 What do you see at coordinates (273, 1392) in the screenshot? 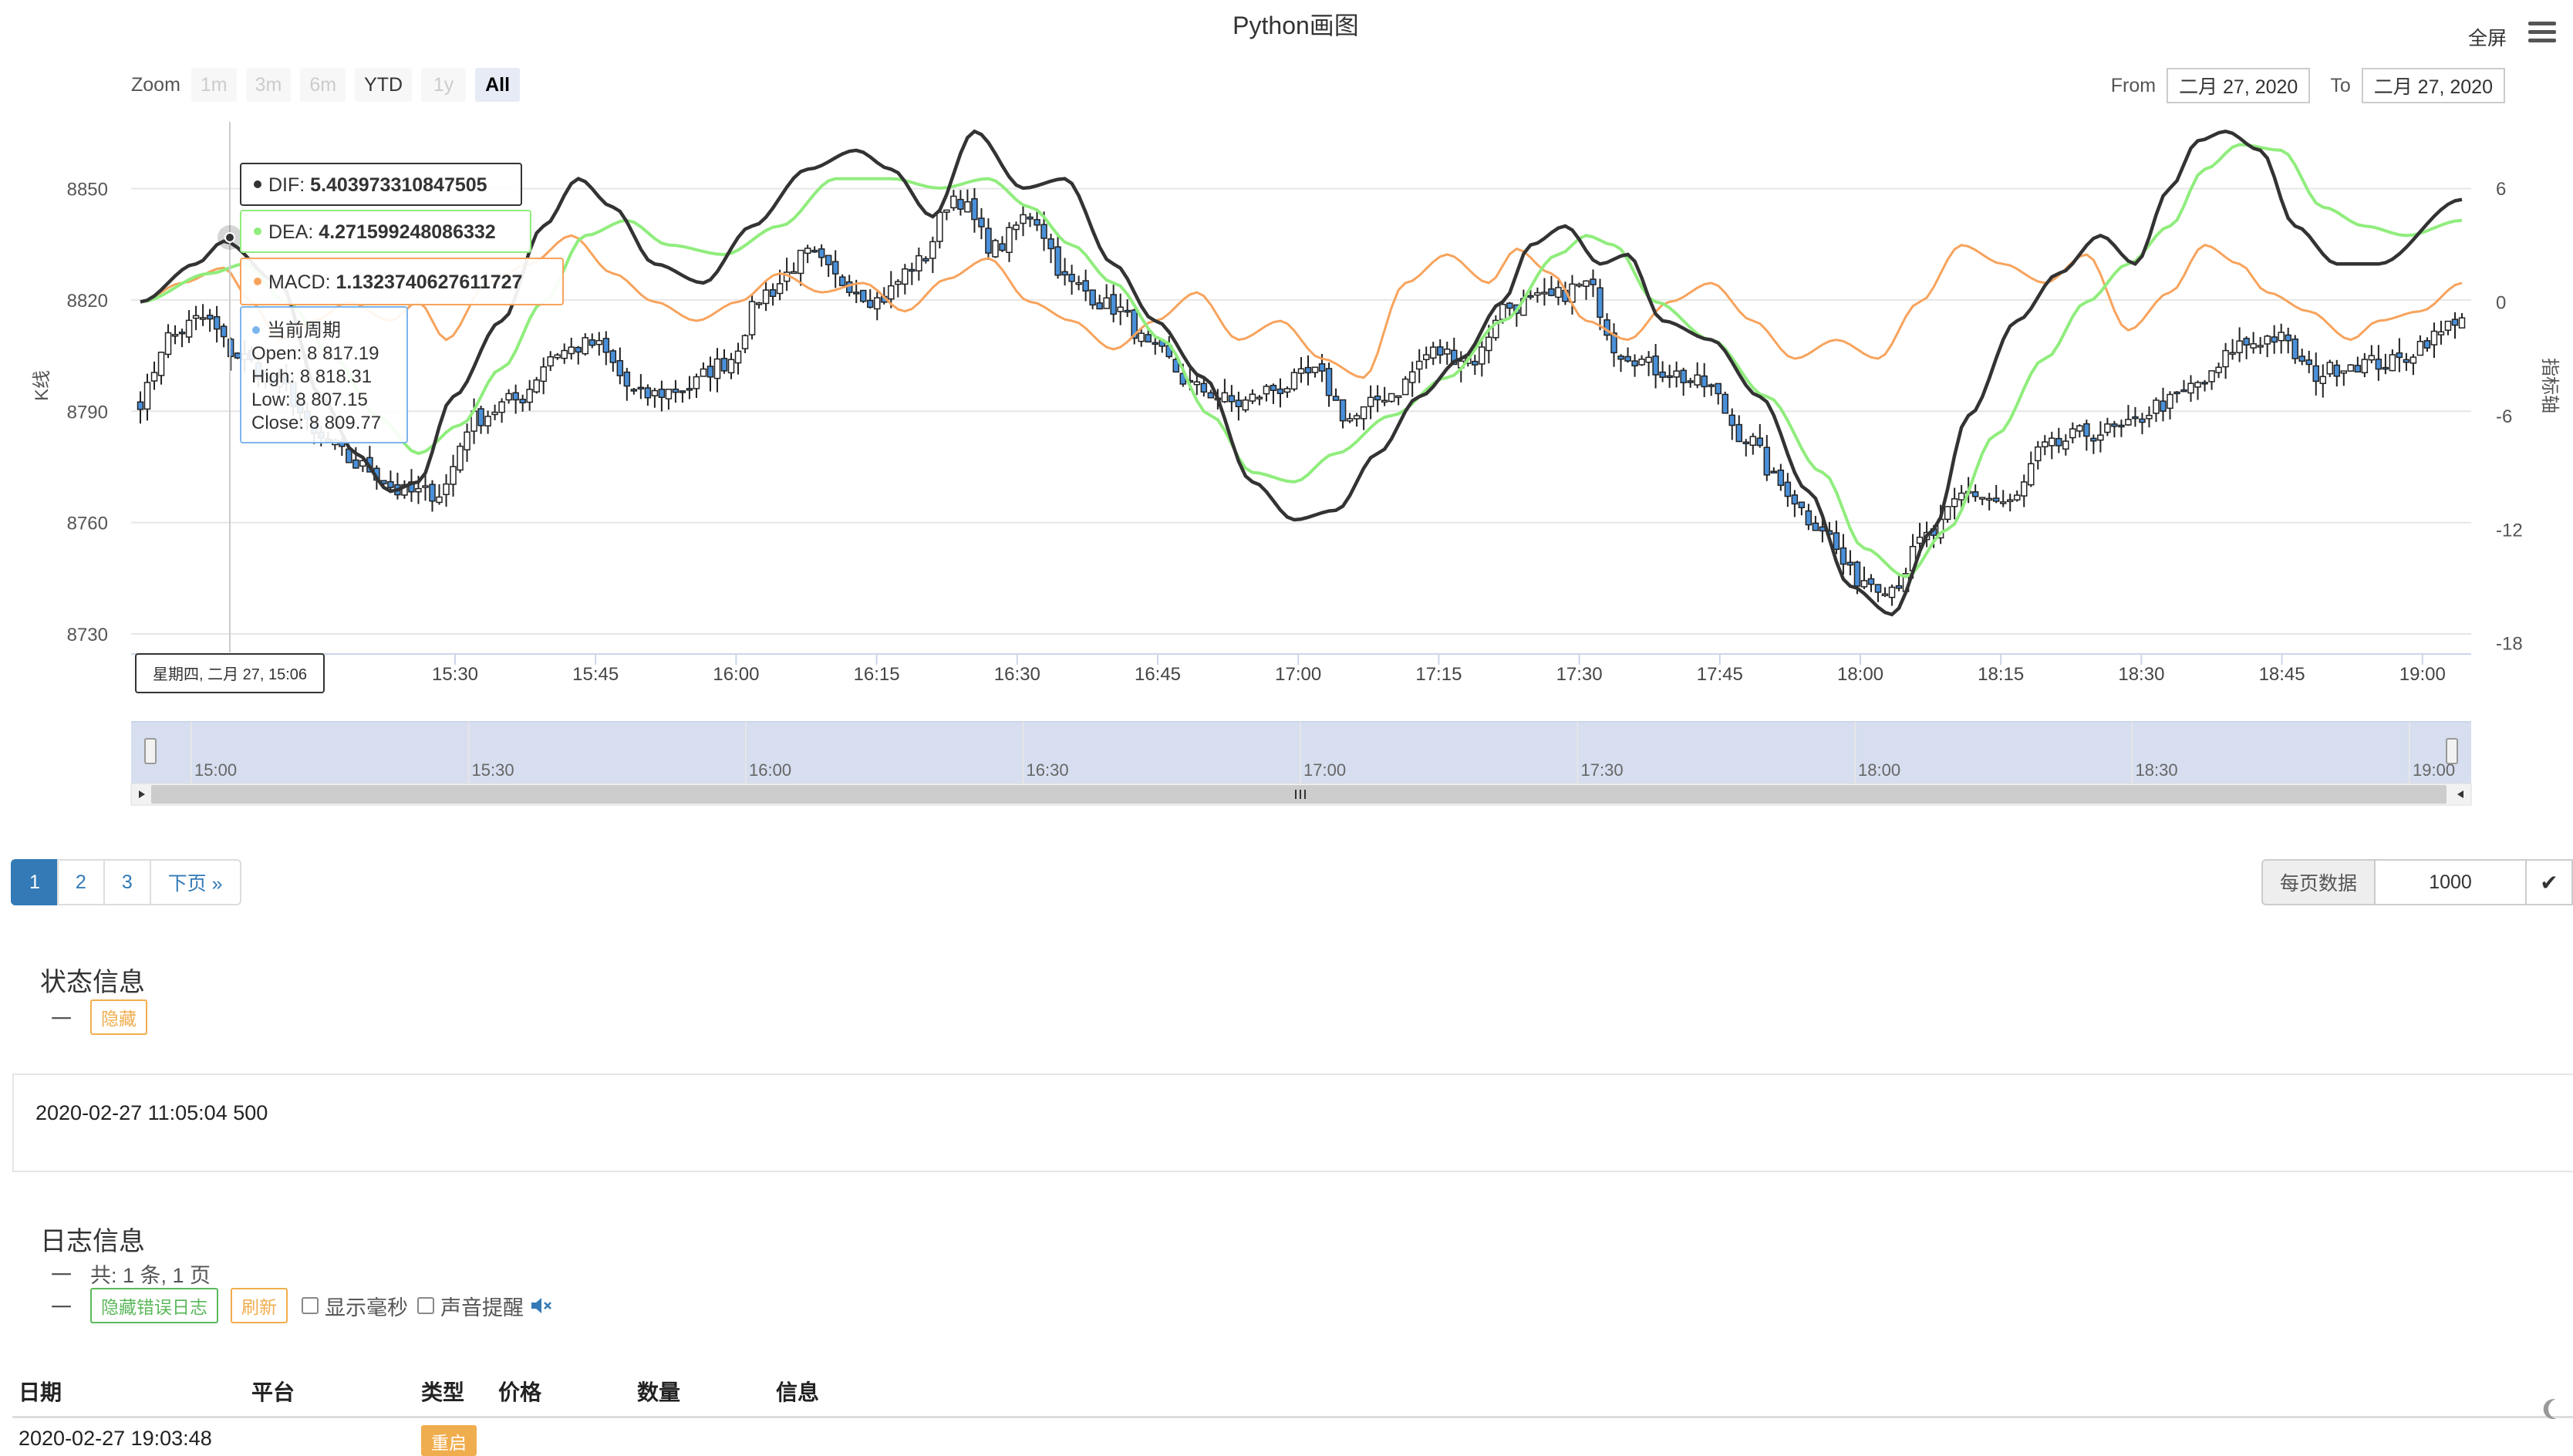
I see `col-platform: 平台` at bounding box center [273, 1392].